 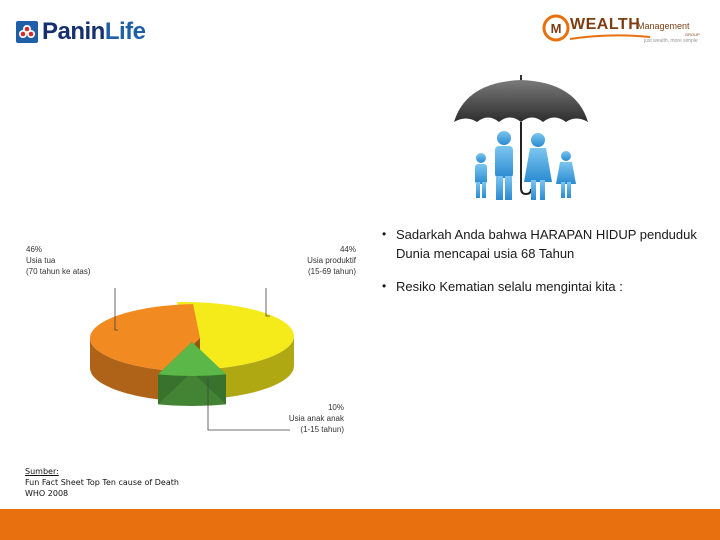 I want to click on wealth-tagline: just wealth, more simple, so click(x=671, y=41).